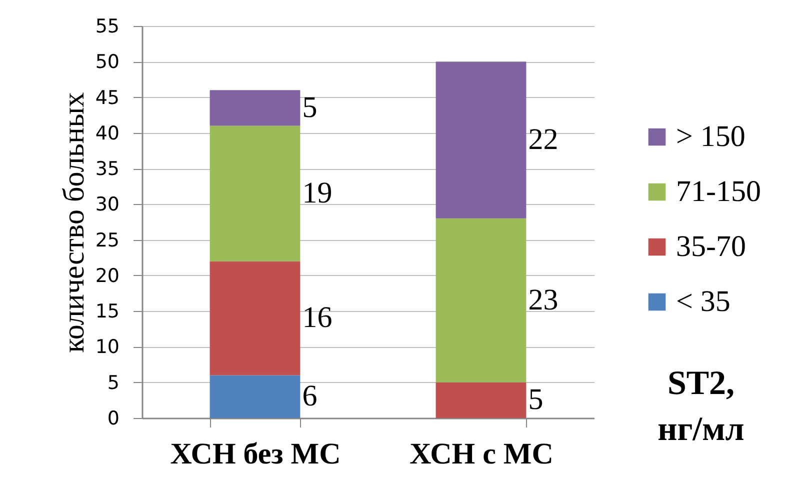  What do you see at coordinates (711, 246) in the screenshot?
I see `legend-label: 35-70` at bounding box center [711, 246].